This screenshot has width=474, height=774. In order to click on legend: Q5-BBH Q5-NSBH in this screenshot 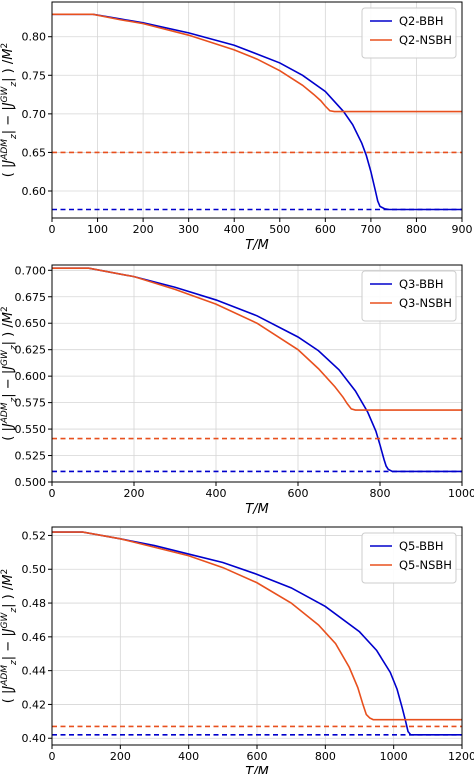, I will do `click(409, 558)`.